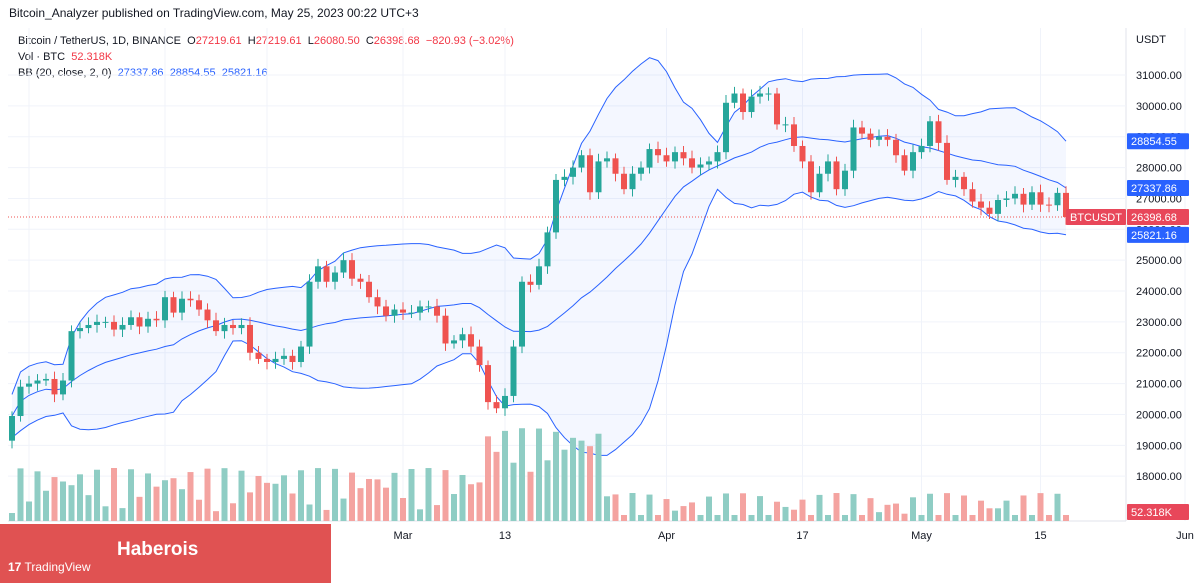 This screenshot has height=583, width=1200. What do you see at coordinates (1154, 189) in the screenshot?
I see `basis-band-badge: 27337.86` at bounding box center [1154, 189].